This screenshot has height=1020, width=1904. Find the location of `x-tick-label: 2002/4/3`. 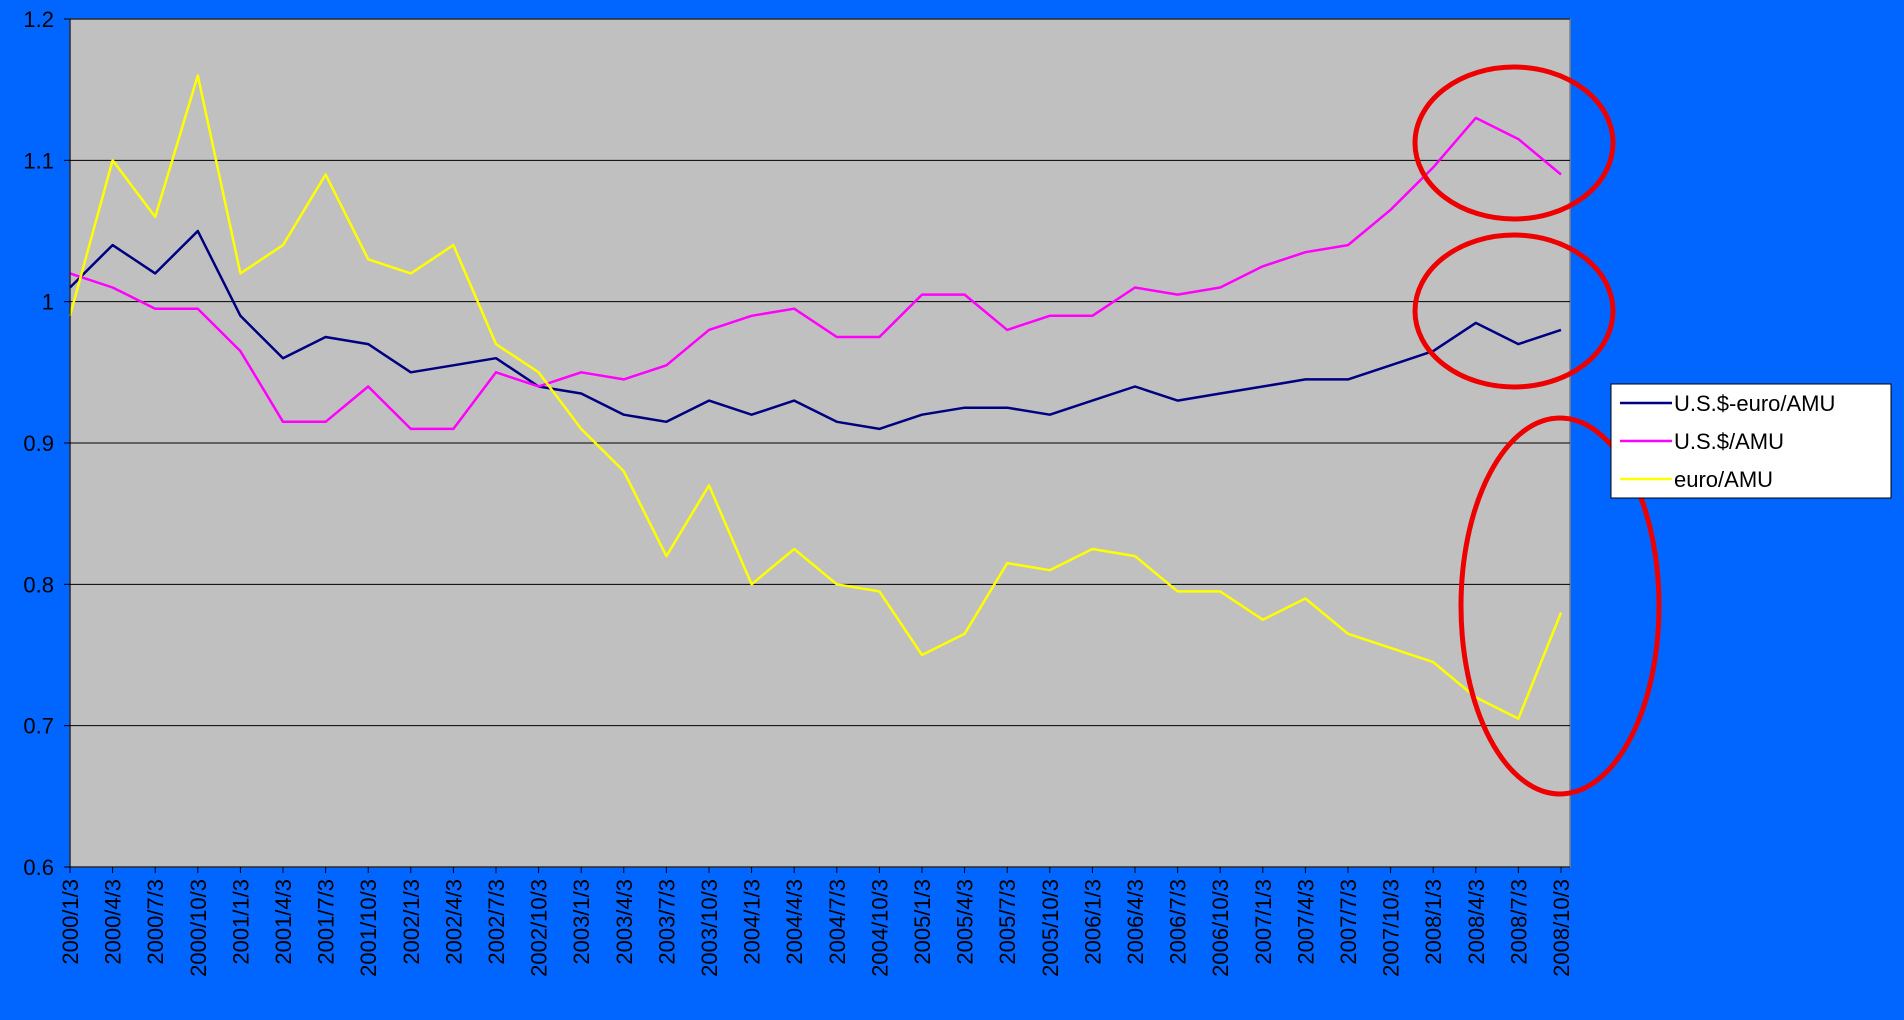

x-tick-label: 2002/4/3 is located at coordinates (453, 922).